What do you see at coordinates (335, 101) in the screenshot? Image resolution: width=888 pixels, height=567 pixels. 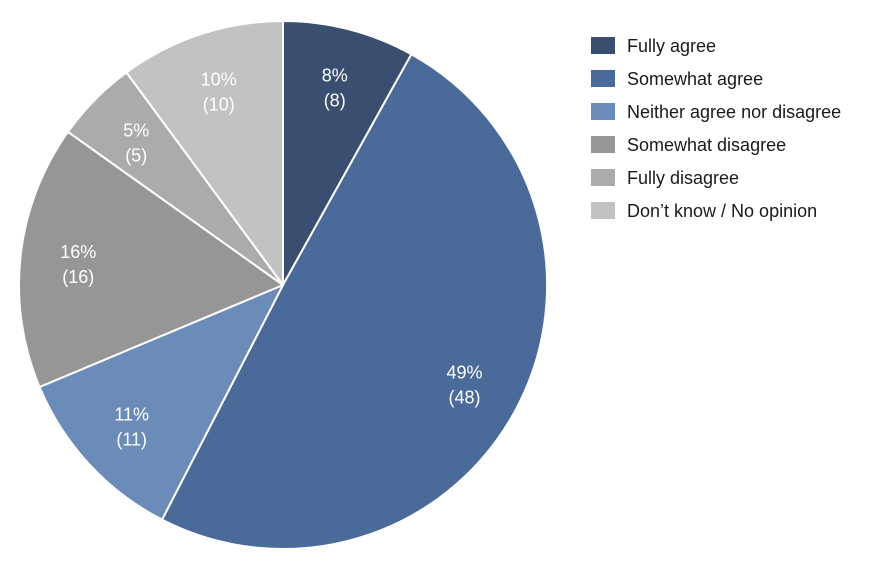 I see `pie-label-count-fully-agree: (8)` at bounding box center [335, 101].